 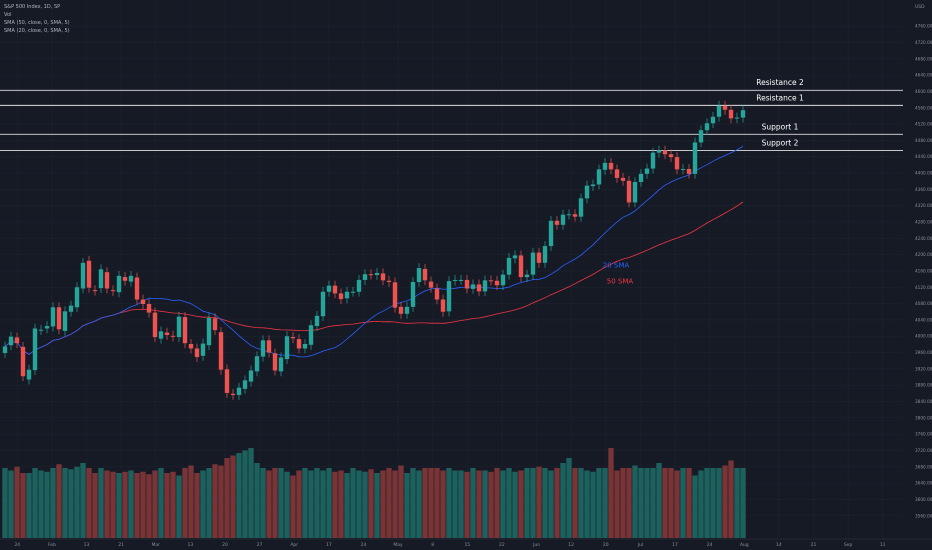 What do you see at coordinates (156, 545) in the screenshot?
I see `x-tick-label: Mar` at bounding box center [156, 545].